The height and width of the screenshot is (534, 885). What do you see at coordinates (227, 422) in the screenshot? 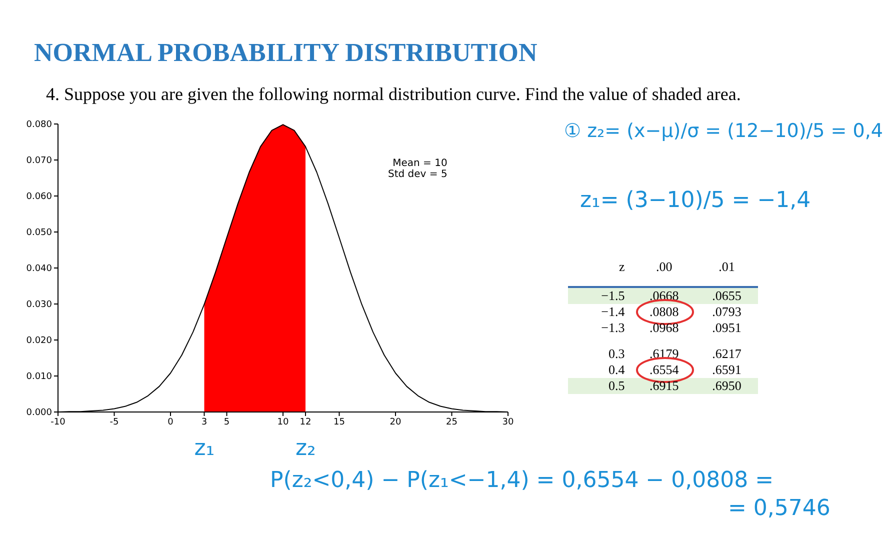
I see `x-tick-label: 5` at bounding box center [227, 422].